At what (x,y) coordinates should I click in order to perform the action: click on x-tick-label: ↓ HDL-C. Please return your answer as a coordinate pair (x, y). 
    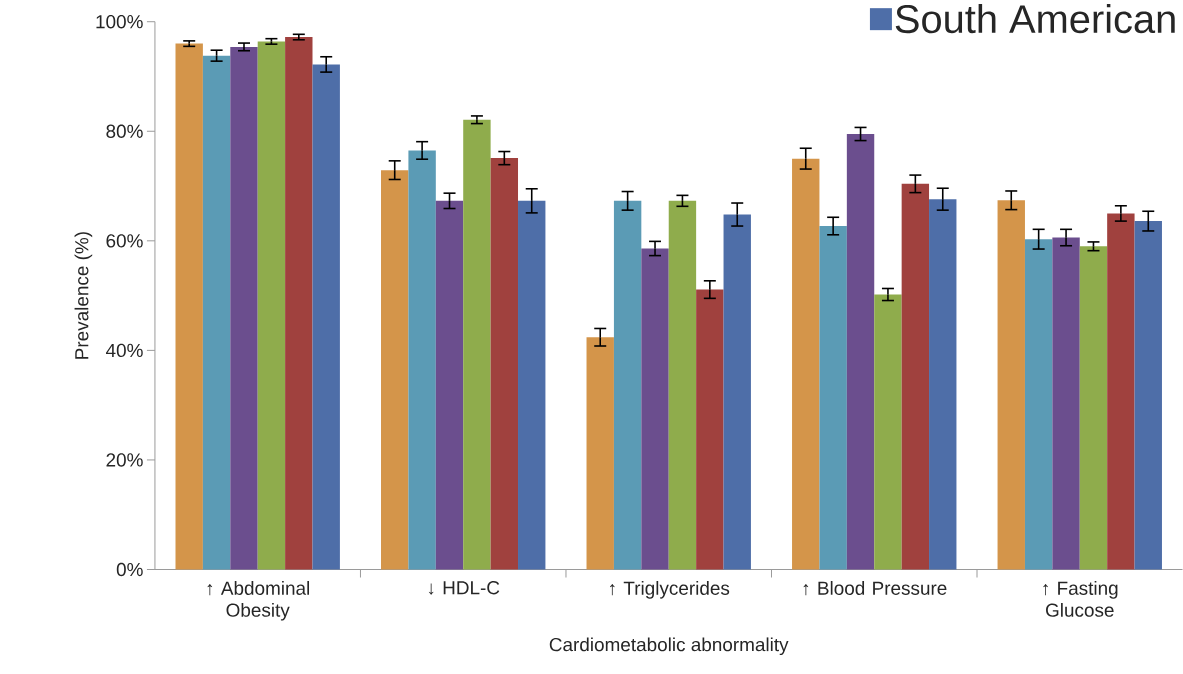
    Looking at the image, I should click on (464, 587).